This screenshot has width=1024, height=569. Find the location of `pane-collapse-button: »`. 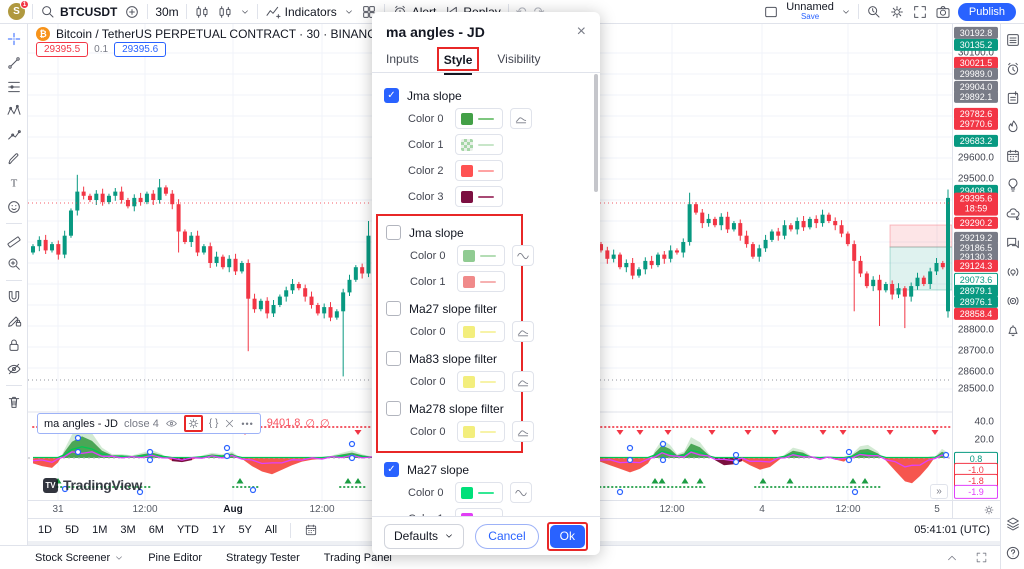

pane-collapse-button: » is located at coordinates (939, 491).